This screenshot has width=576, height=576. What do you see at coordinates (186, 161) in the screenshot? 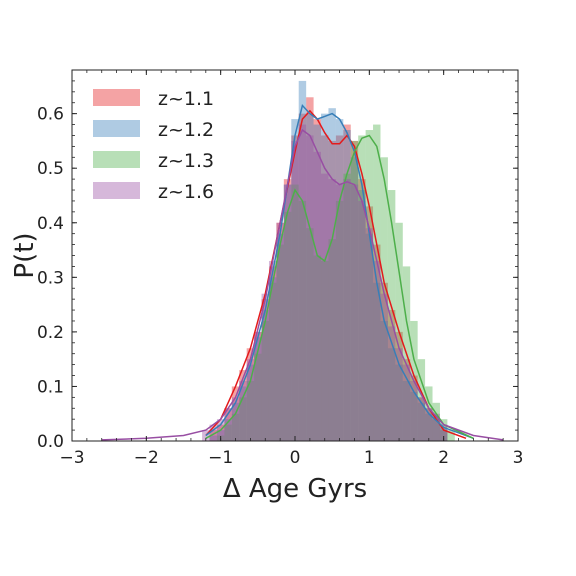
I see `legend-label-2: z~1.3` at bounding box center [186, 161].